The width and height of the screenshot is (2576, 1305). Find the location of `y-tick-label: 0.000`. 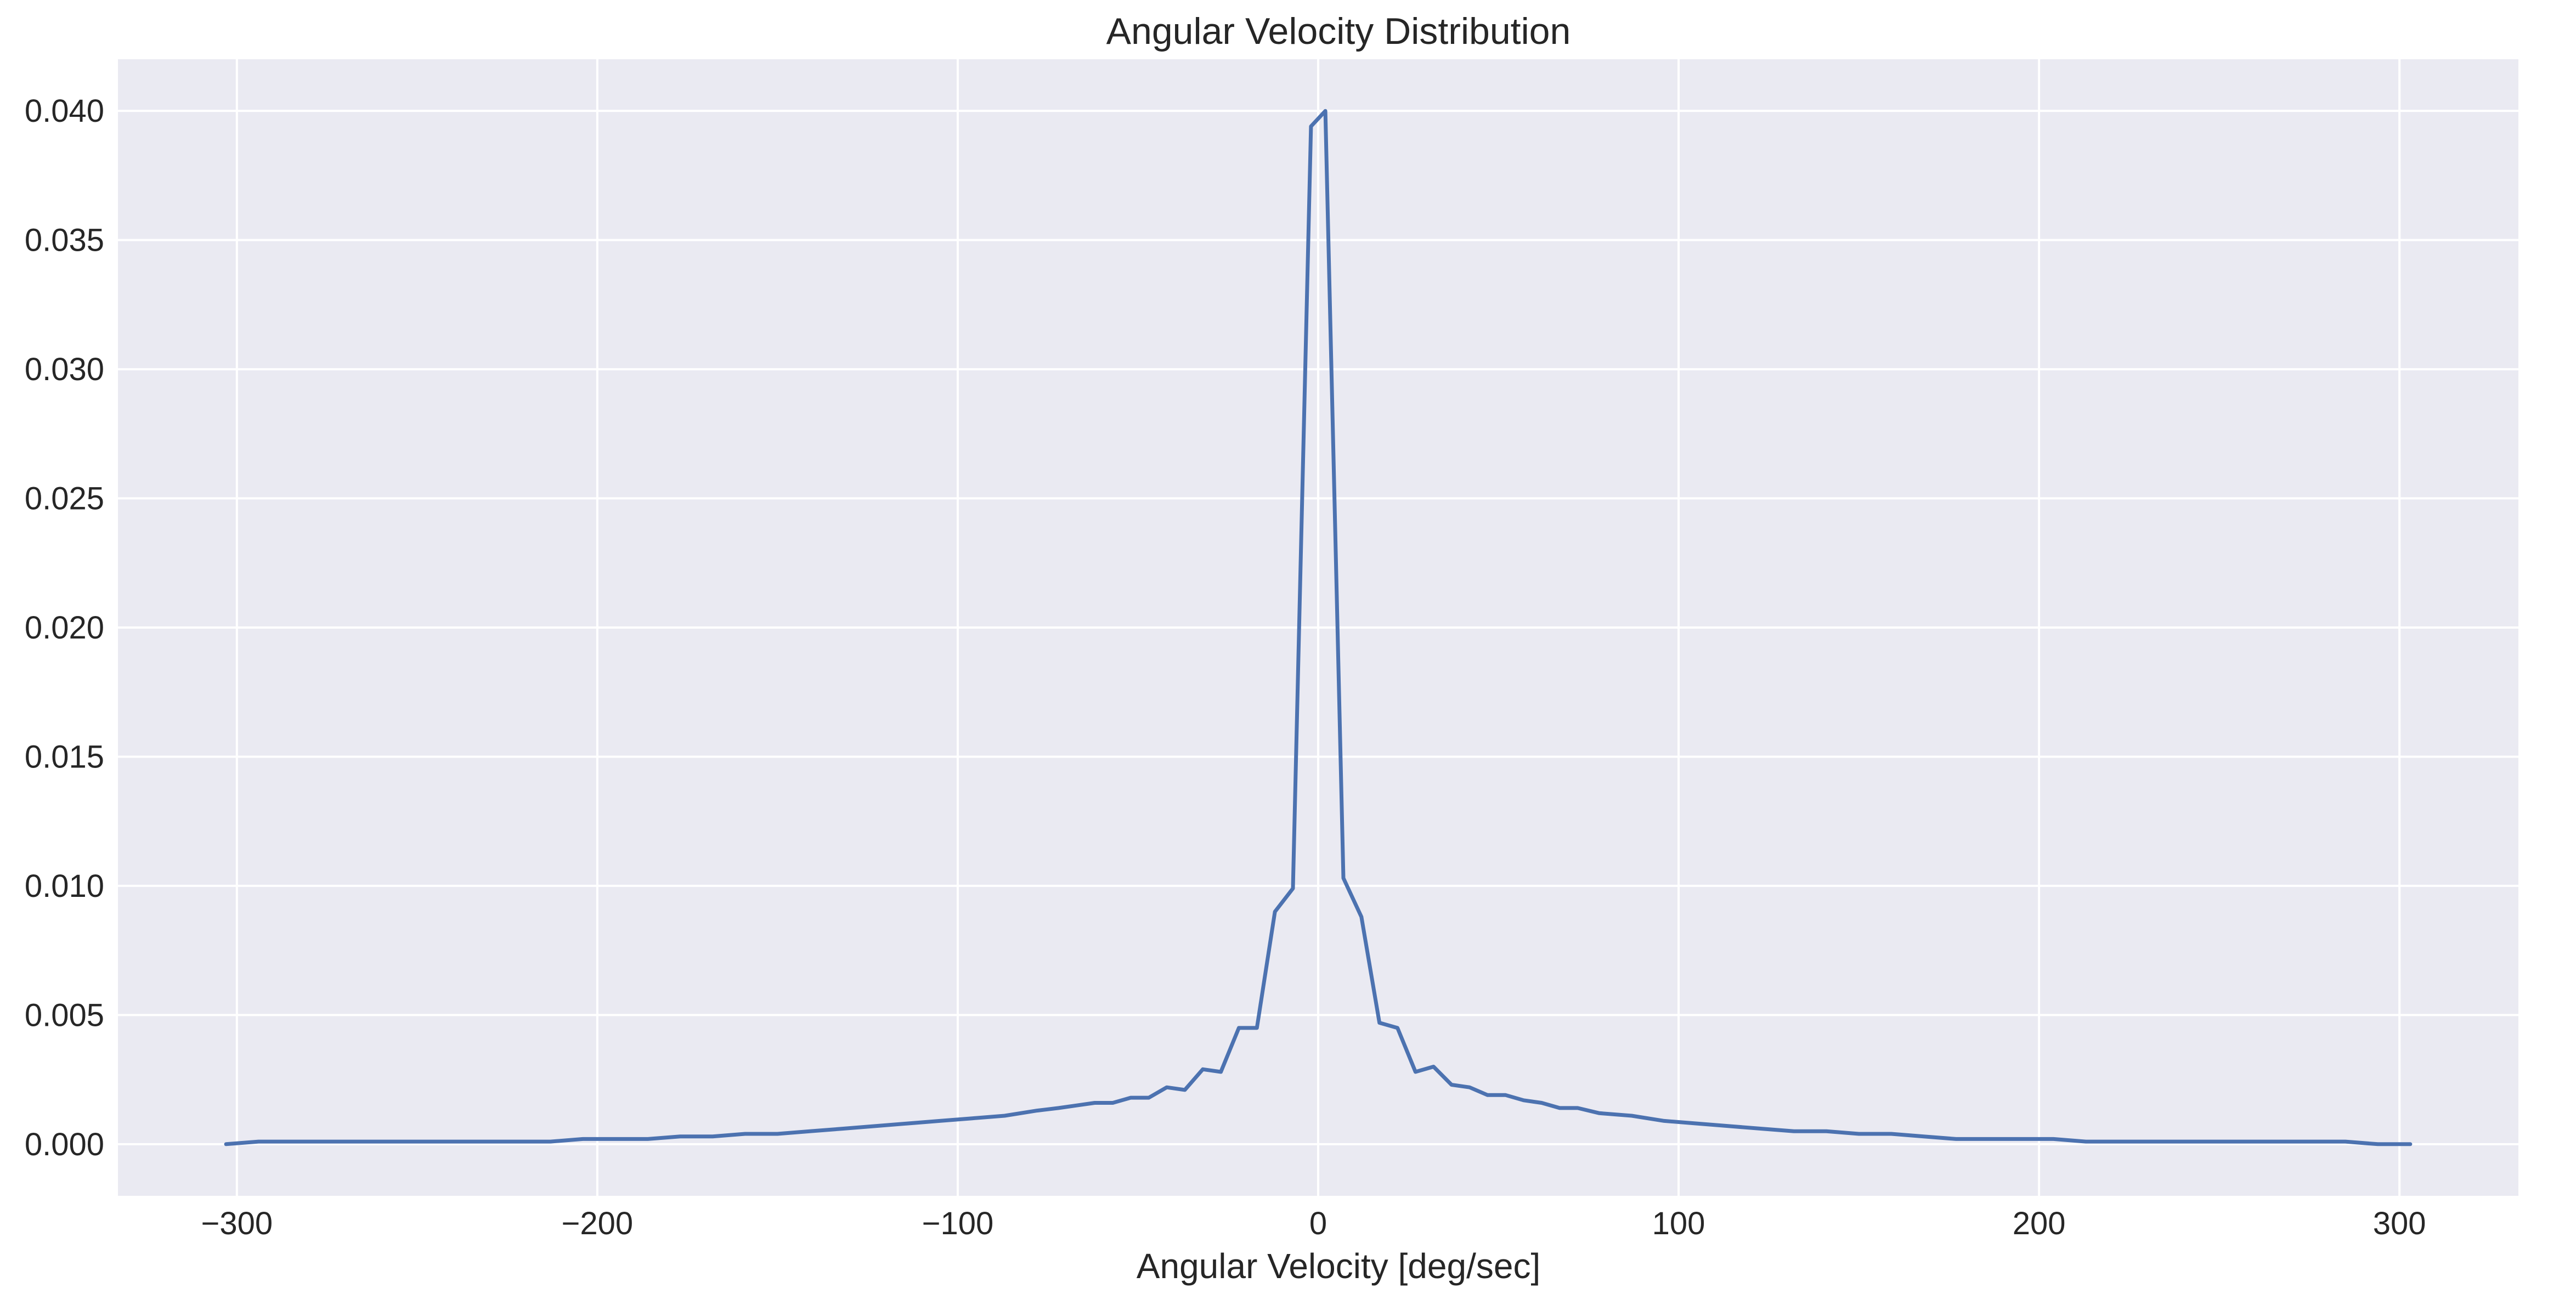

y-tick-label: 0.000 is located at coordinates (64, 1145).